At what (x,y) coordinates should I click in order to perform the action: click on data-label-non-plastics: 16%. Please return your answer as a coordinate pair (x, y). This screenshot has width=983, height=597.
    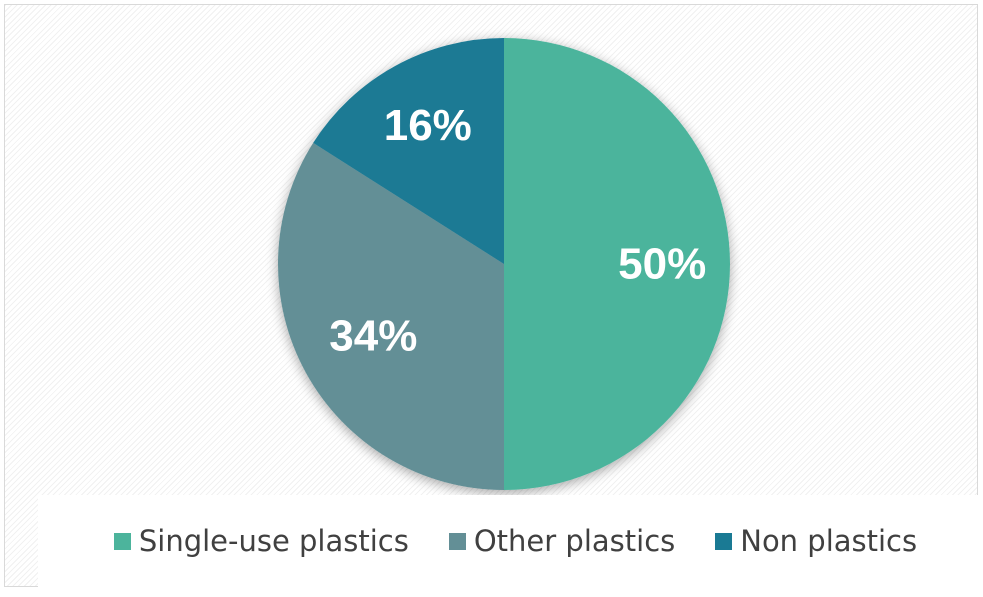
    Looking at the image, I should click on (428, 125).